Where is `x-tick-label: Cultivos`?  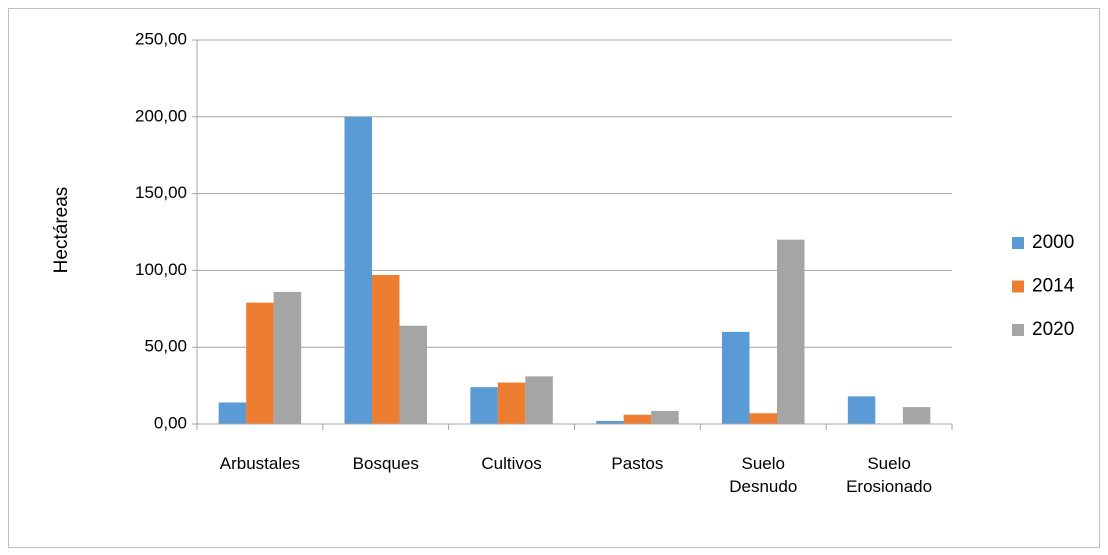 x-tick-label: Cultivos is located at coordinates (511, 463).